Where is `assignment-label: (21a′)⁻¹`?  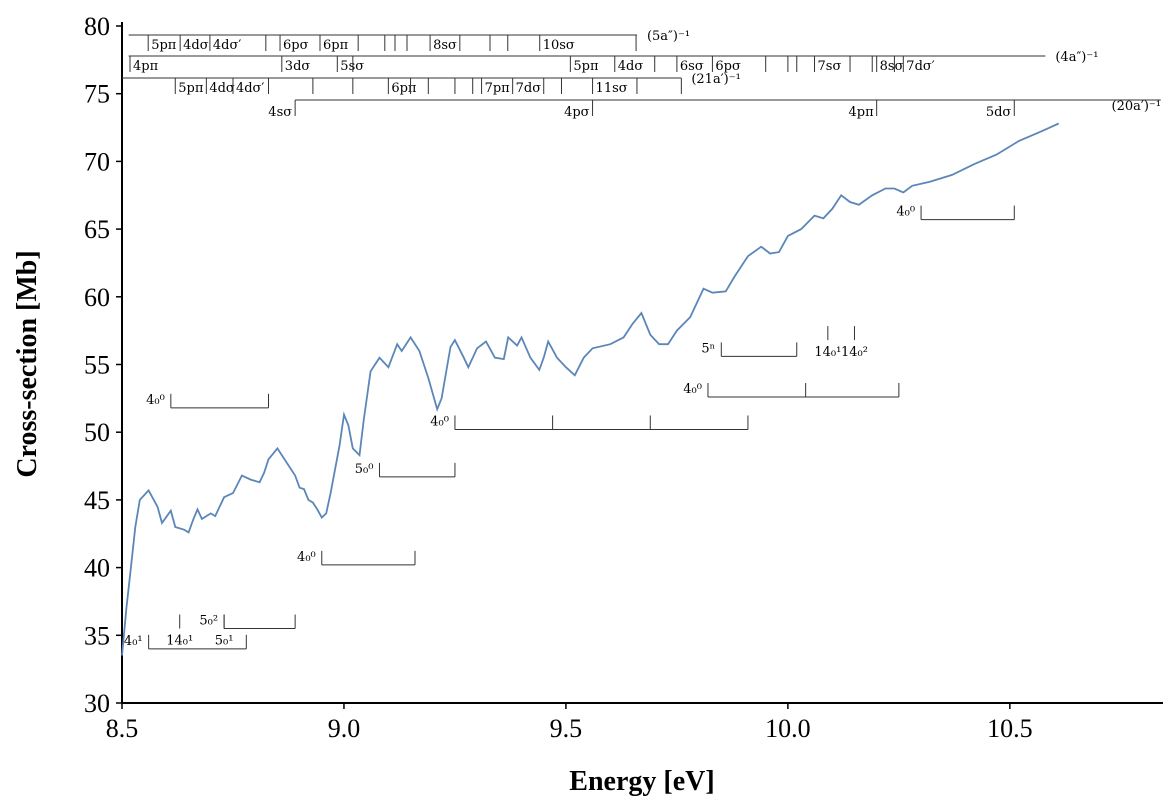
assignment-label: (21a′)⁻¹ is located at coordinates (715, 79).